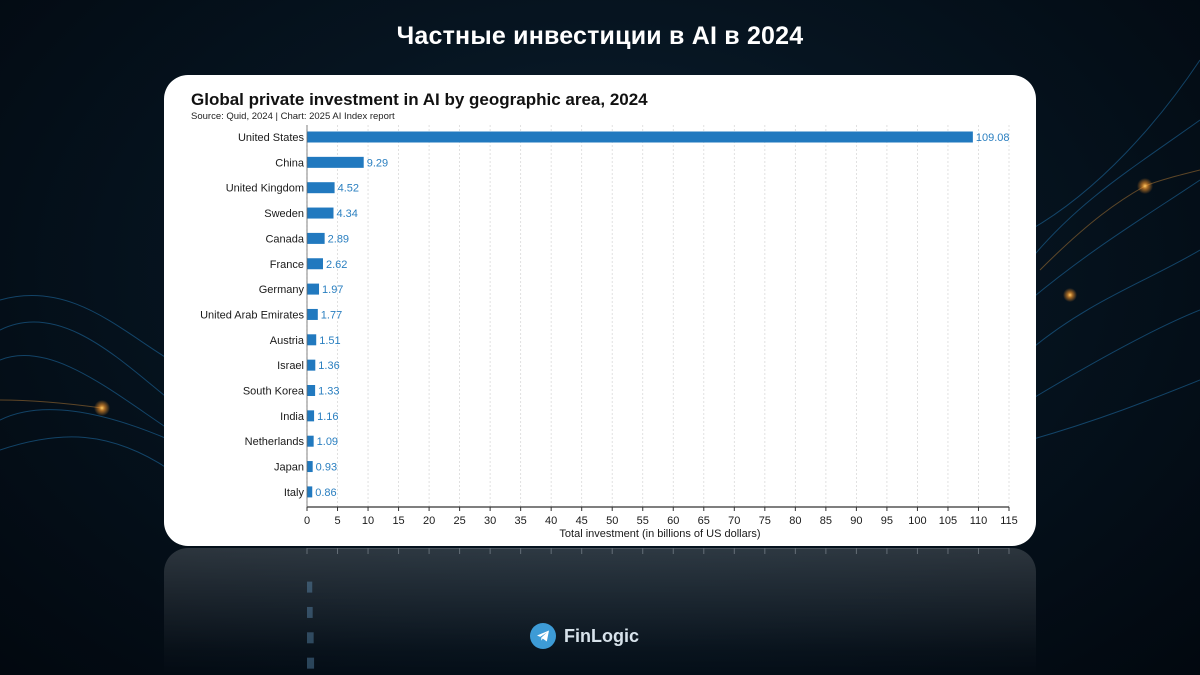 This screenshot has width=1200, height=675. Describe the element at coordinates (377, 163) in the screenshot. I see `value-label: 9.29` at that location.